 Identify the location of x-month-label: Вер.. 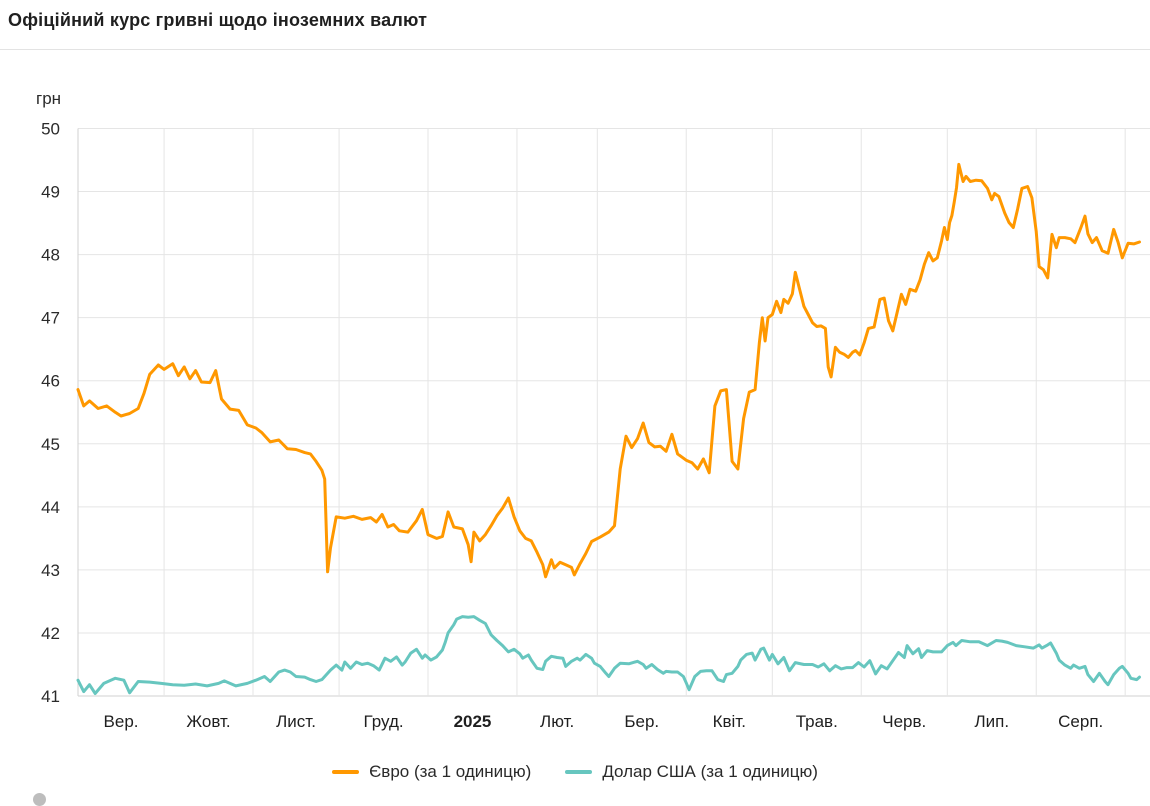
(121, 721).